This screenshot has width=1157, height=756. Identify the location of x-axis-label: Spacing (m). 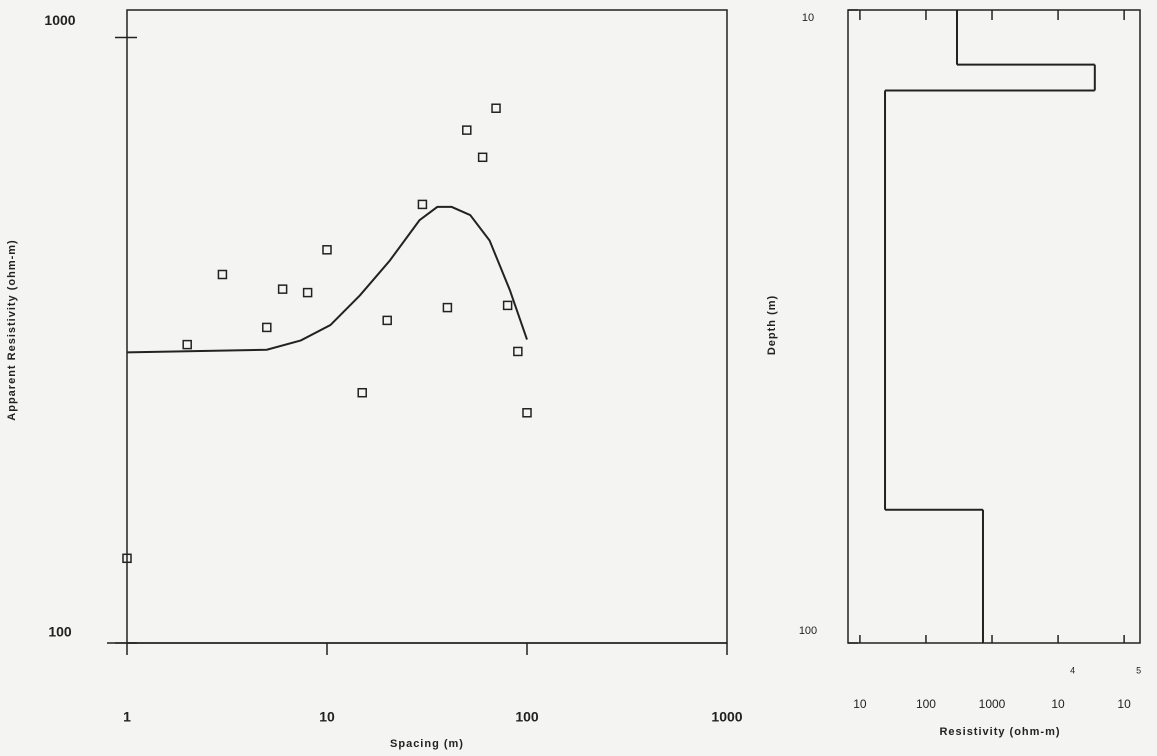
(427, 744).